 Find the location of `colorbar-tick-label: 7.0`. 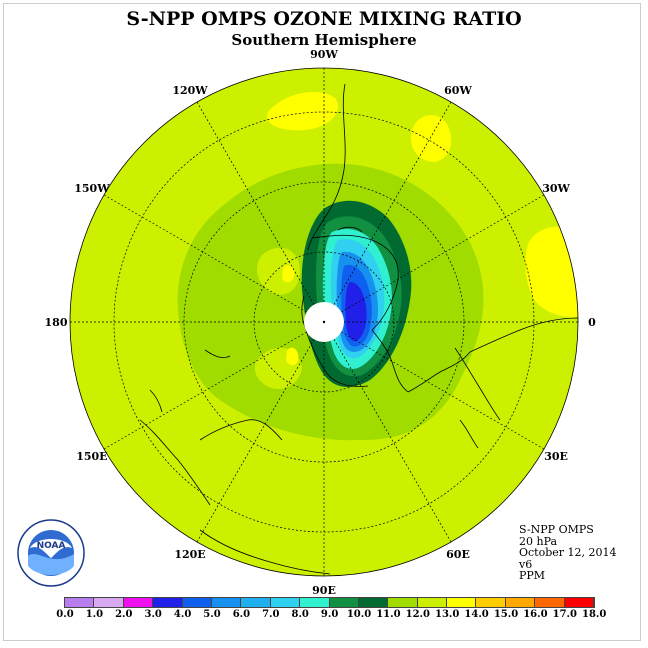

colorbar-tick-label: 7.0 is located at coordinates (271, 614).